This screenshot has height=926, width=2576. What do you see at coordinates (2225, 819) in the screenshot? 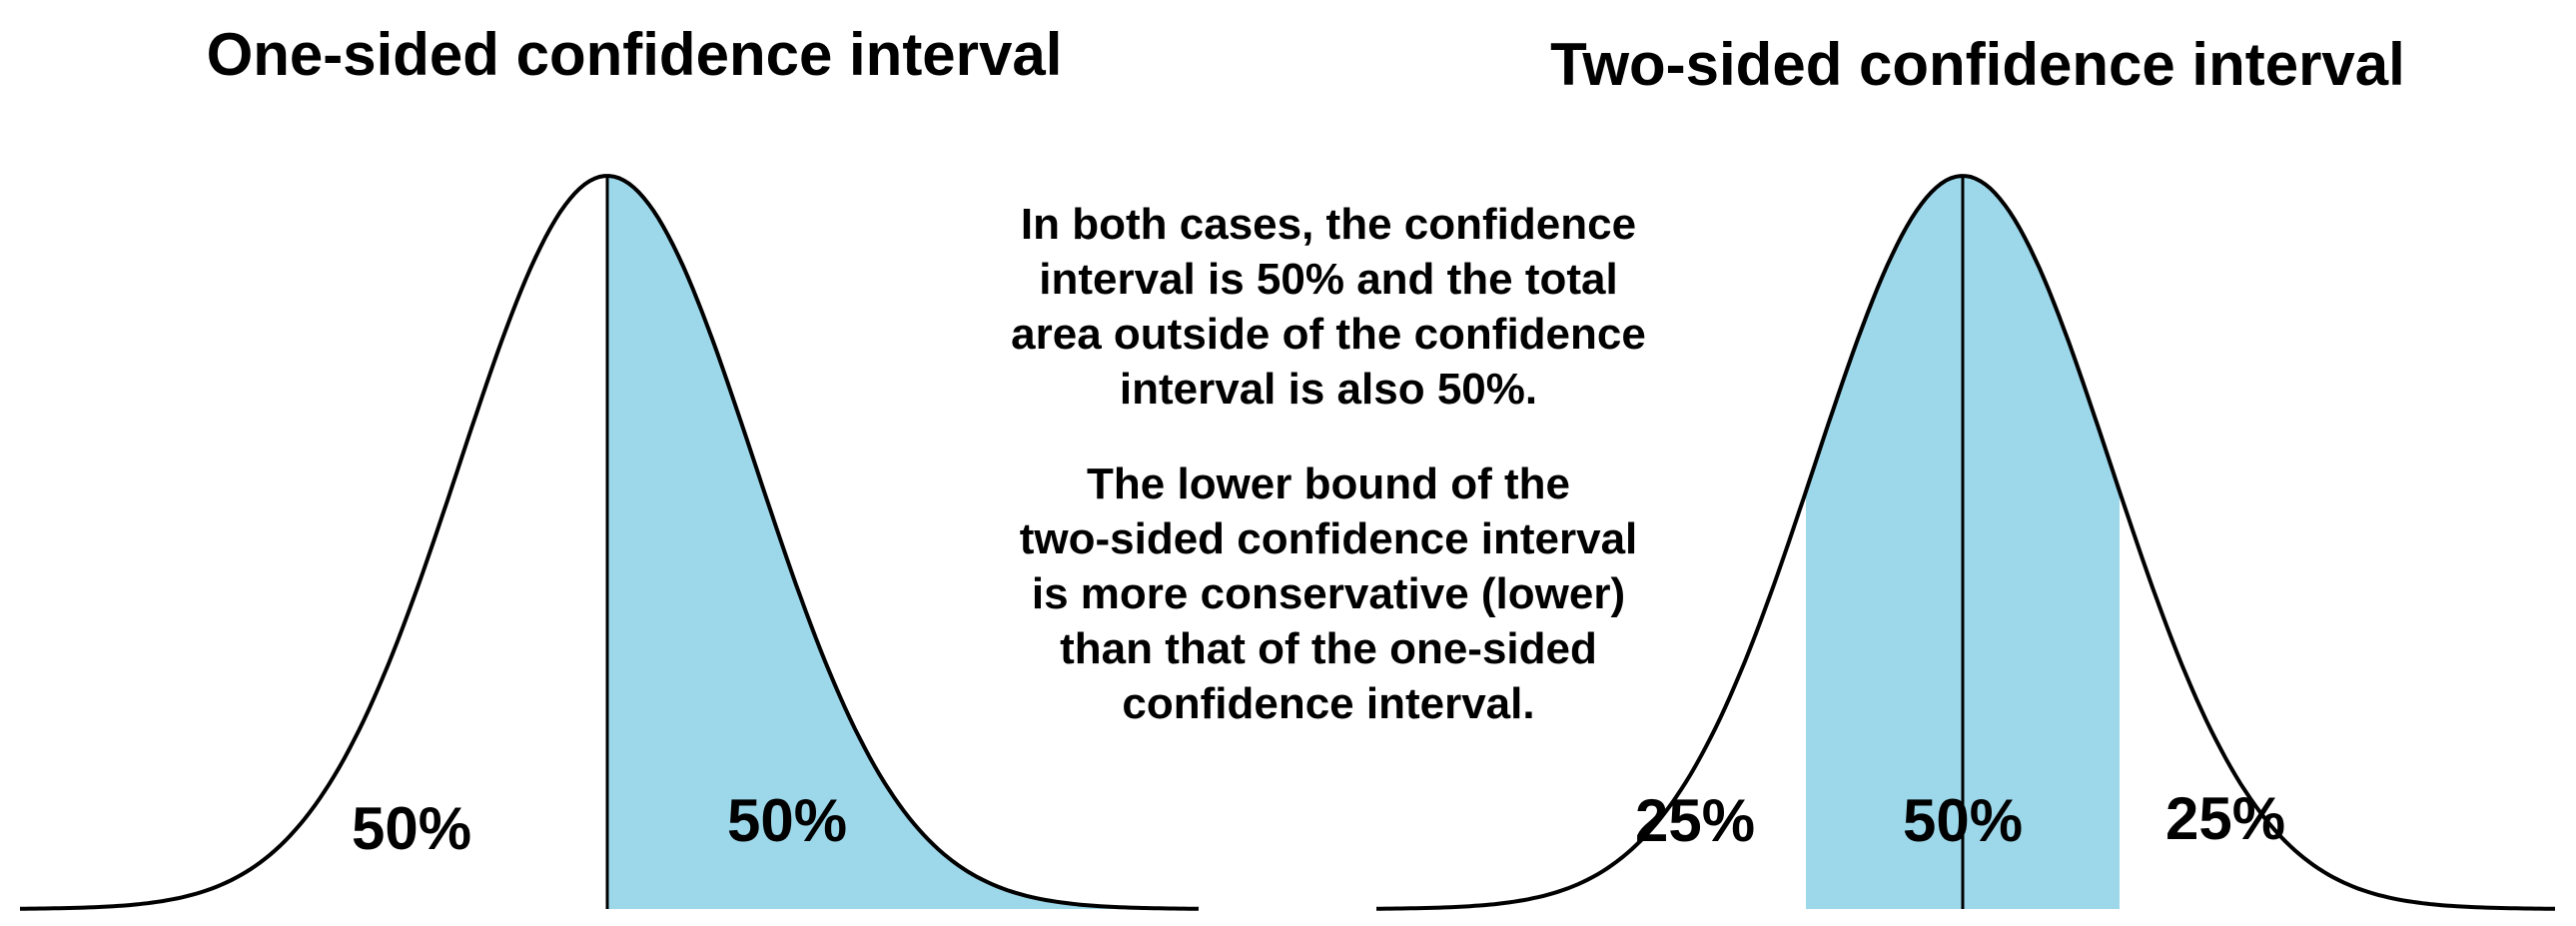
I see `right-region-label-upper-tail: 25%` at bounding box center [2225, 819].